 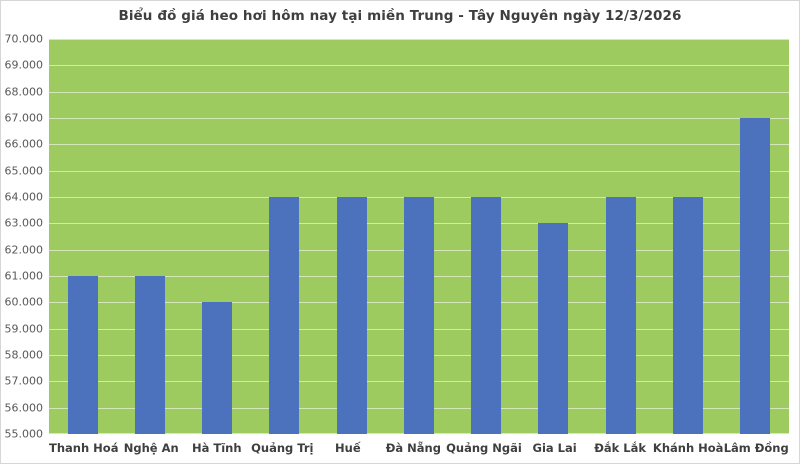 What do you see at coordinates (24, 65) in the screenshot?
I see `y-tick-label: 69.000` at bounding box center [24, 65].